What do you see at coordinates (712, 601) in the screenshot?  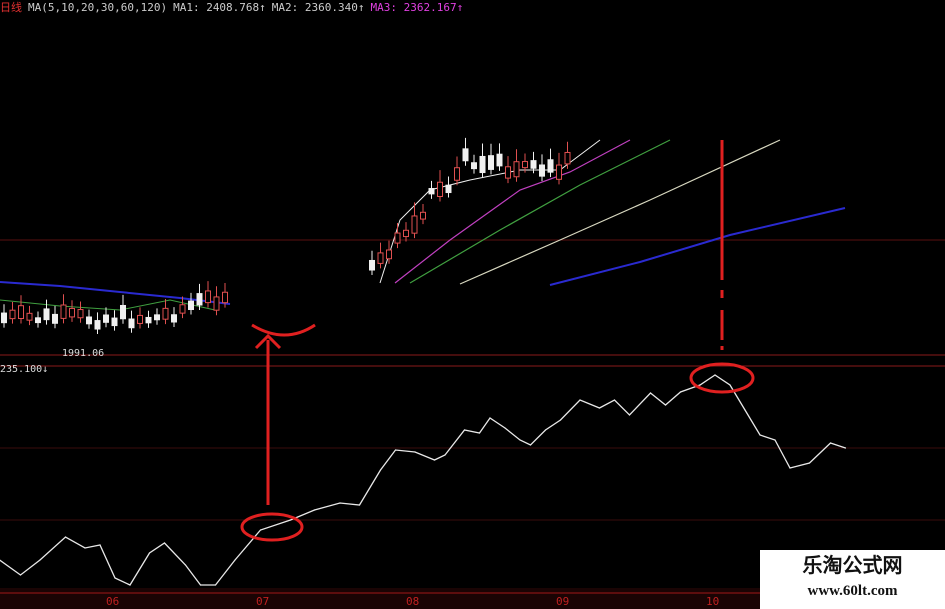 I see `x-tick-label: 10` at bounding box center [712, 601].